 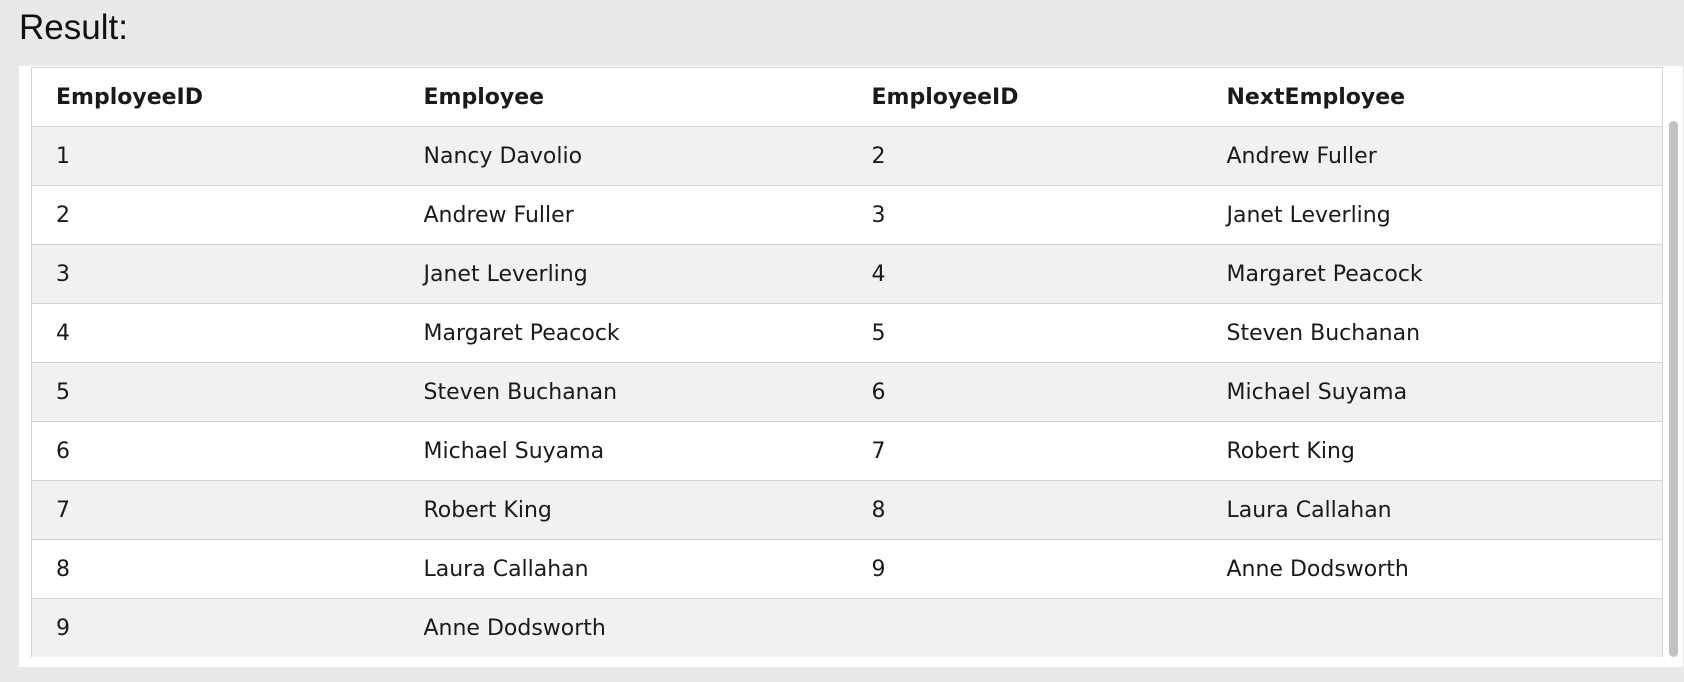 I want to click on table-row: 5 Steven Buchanan 6 Michael Suyama, so click(x=847, y=392).